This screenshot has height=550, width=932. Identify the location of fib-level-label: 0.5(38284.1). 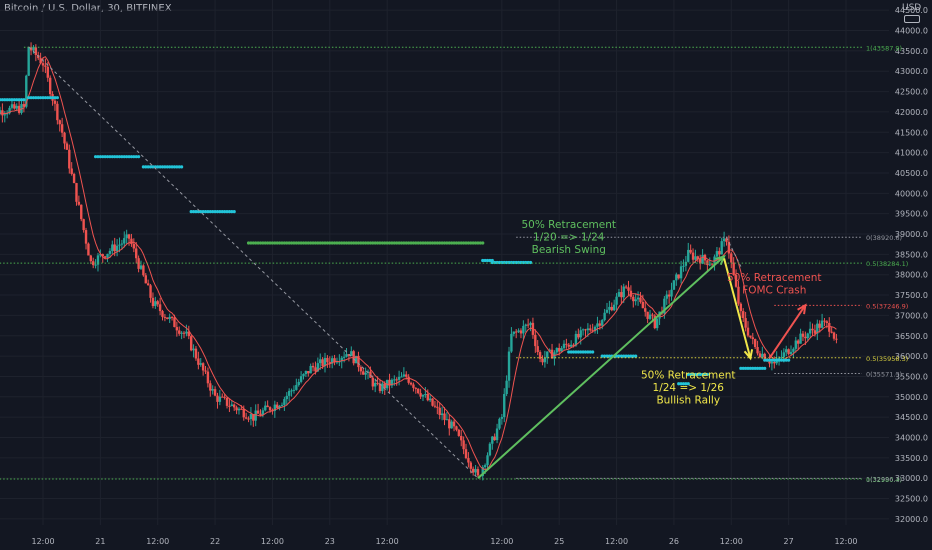
(887, 264).